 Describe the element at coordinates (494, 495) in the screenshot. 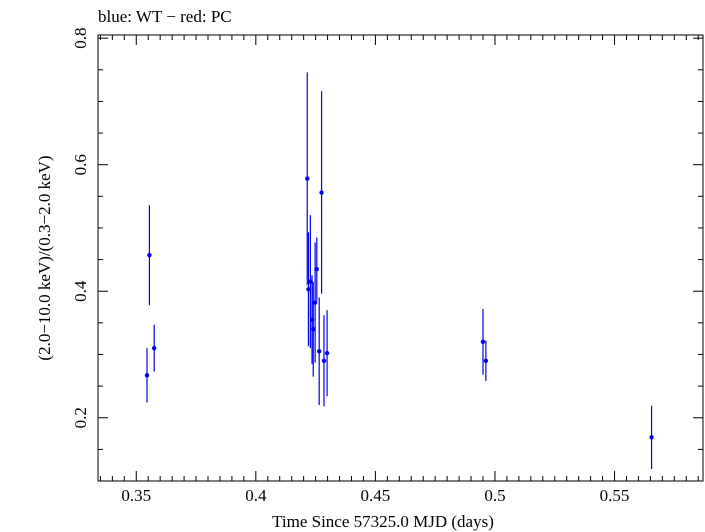

I see `x-tick-label: 0.5` at that location.